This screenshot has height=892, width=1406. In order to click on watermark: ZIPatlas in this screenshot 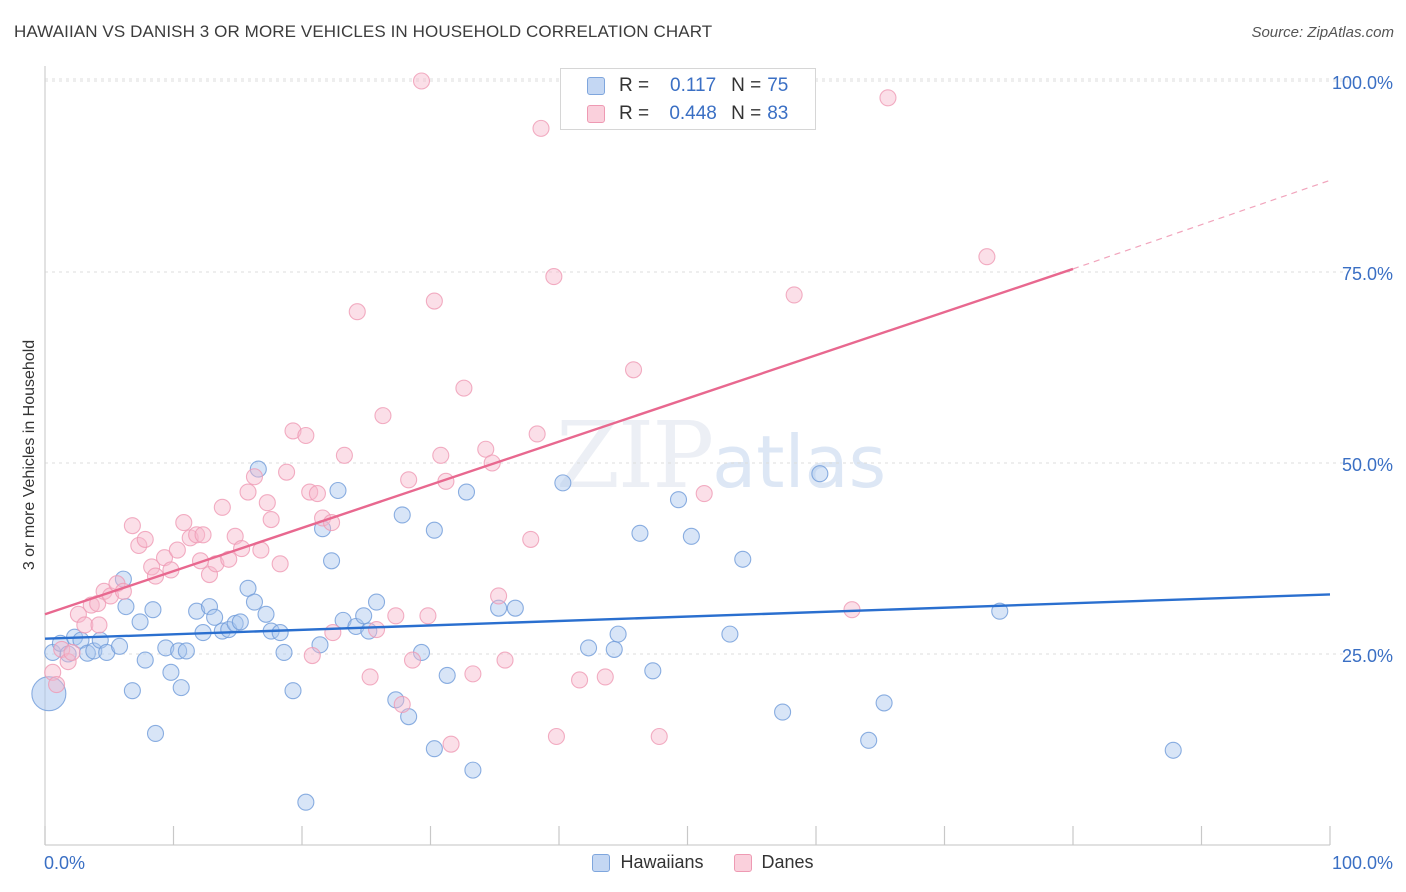, I will do `click(721, 455)`.